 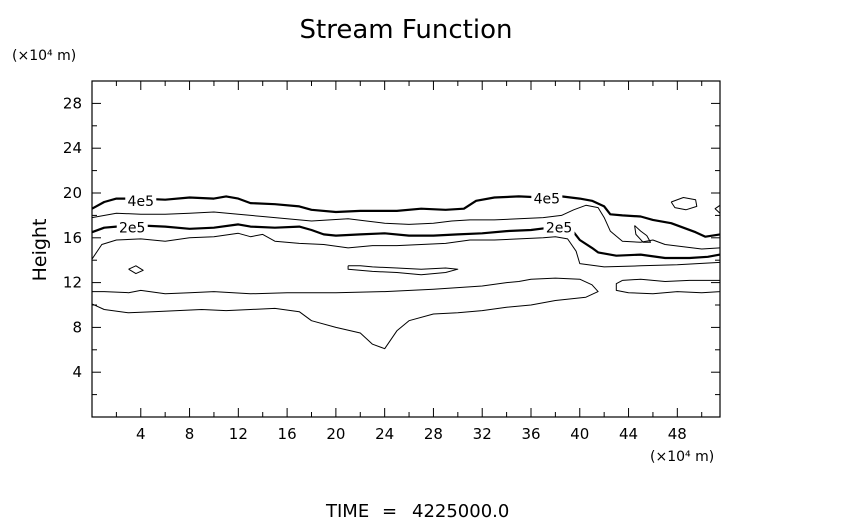 I want to click on x-tick-label: 24, so click(x=384, y=434).